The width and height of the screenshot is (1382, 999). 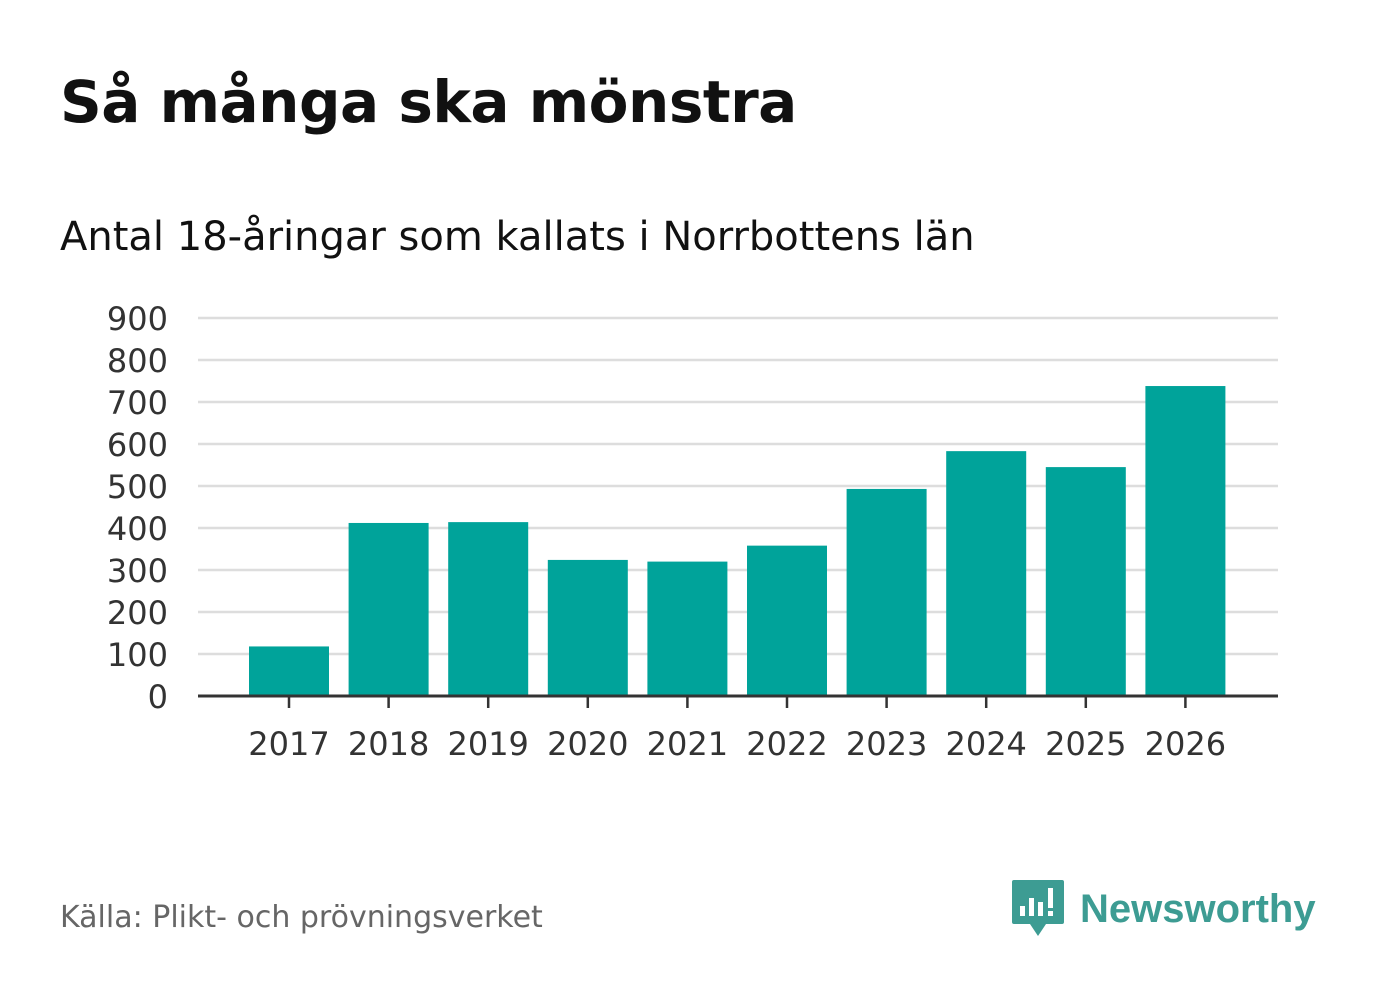 I want to click on bar-2023, so click(x=886, y=592).